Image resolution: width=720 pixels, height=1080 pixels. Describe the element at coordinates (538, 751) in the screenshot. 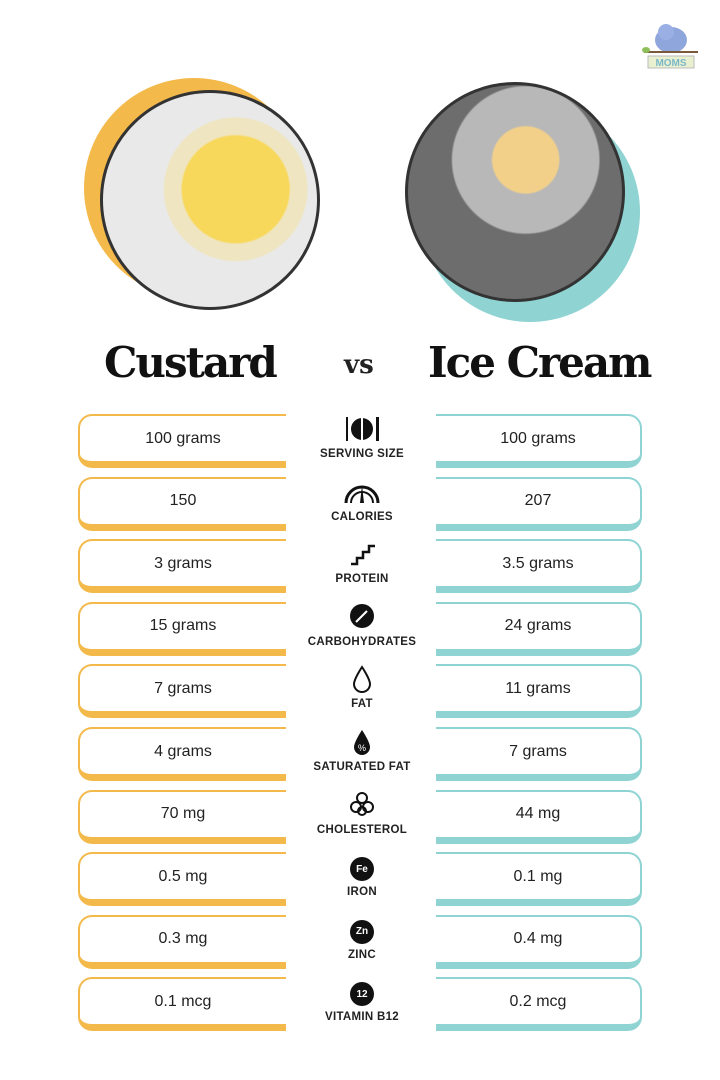

I see `ice-cream-value: 7 grams` at that location.